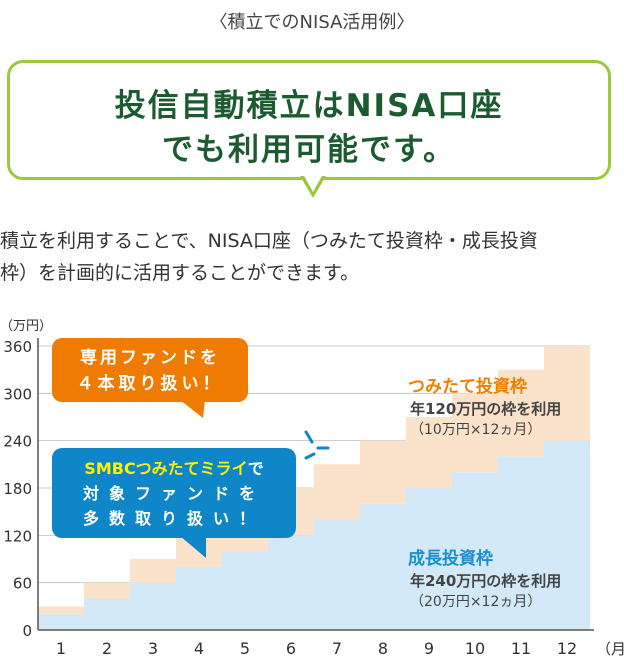  I want to click on x-axis-unit: （月）, so click(610, 649).